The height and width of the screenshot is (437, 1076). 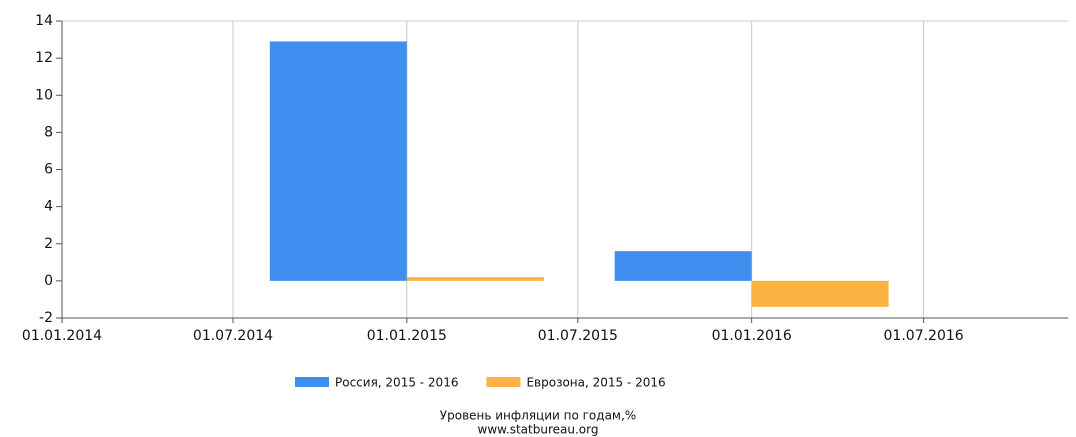 I want to click on y-tick-label: 4, so click(x=48, y=207).